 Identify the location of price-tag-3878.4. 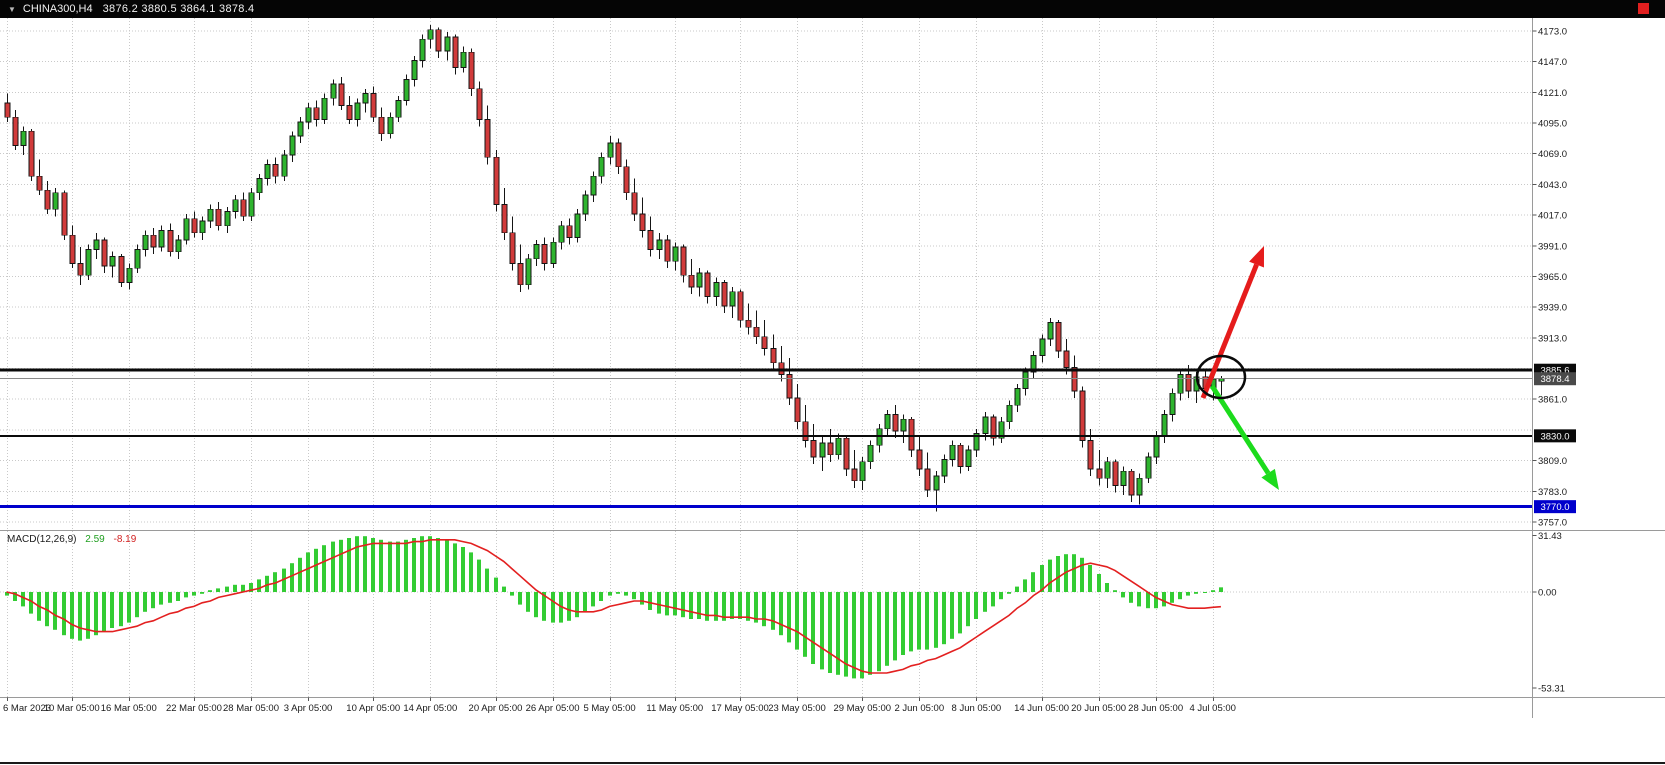
(1555, 379).